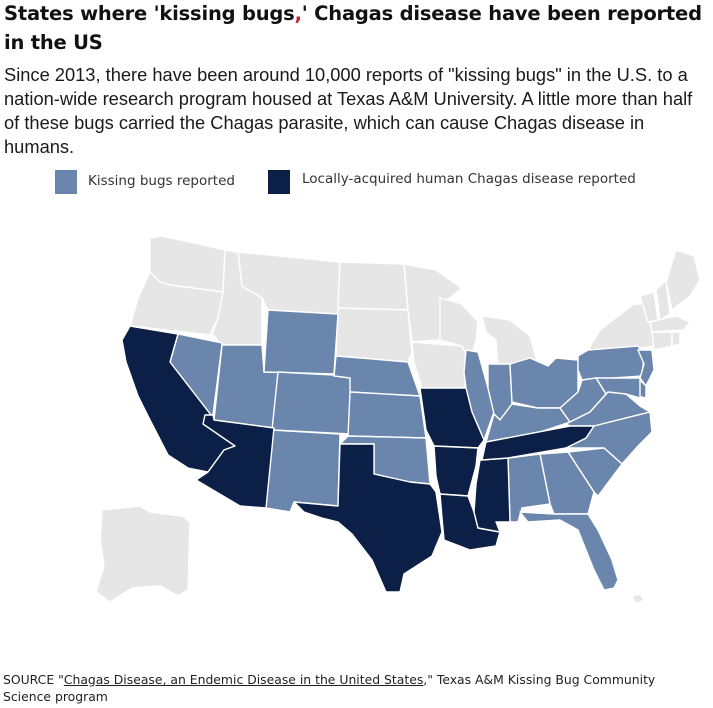 Image resolution: width=713 pixels, height=708 pixels. Describe the element at coordinates (143, 554) in the screenshot. I see `state-alaska` at that location.